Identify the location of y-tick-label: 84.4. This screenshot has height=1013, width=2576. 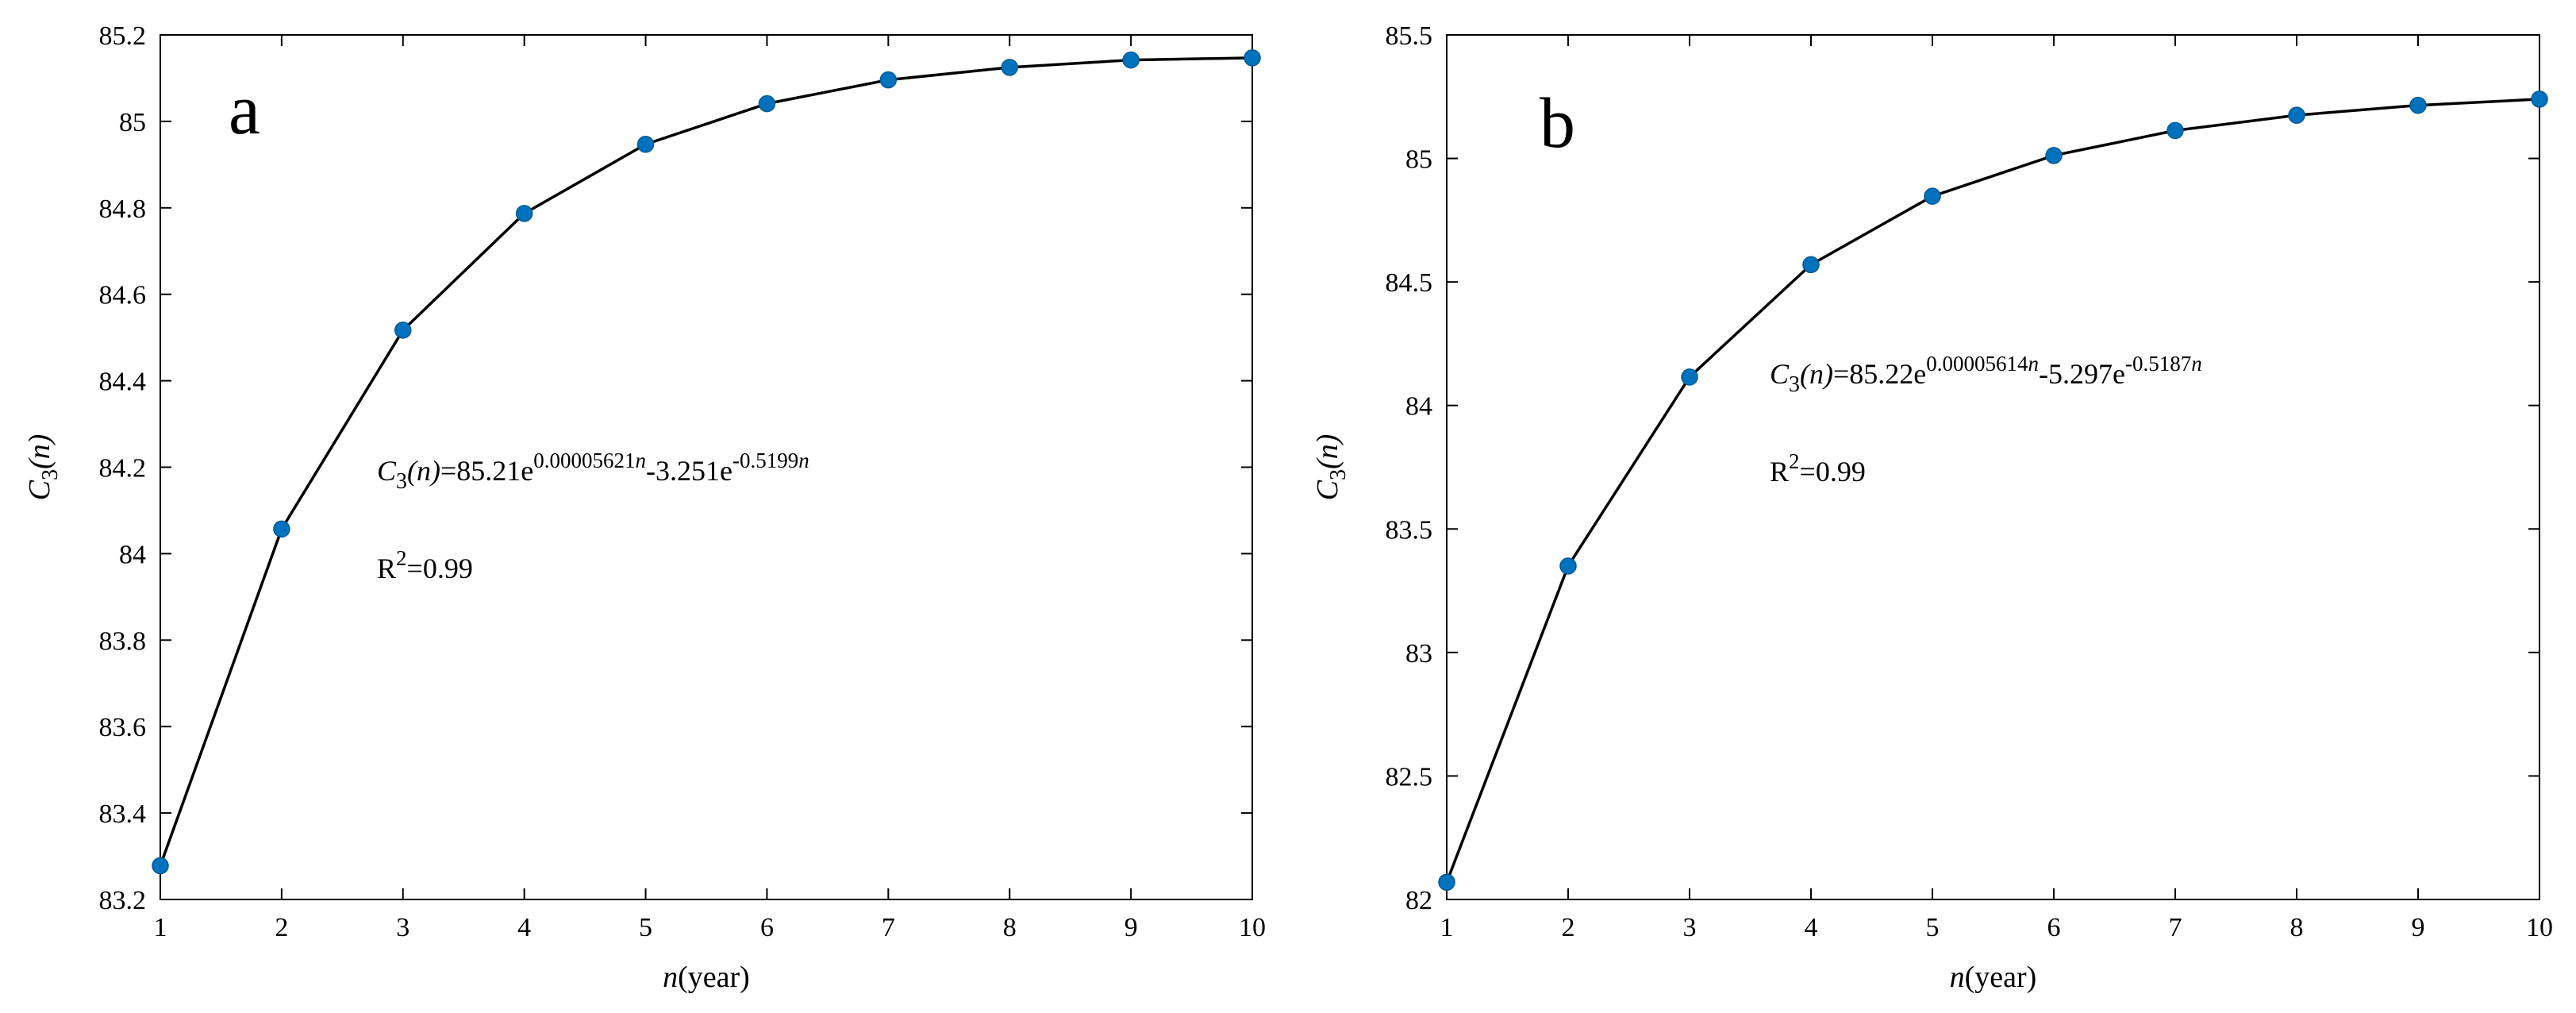
(123, 382).